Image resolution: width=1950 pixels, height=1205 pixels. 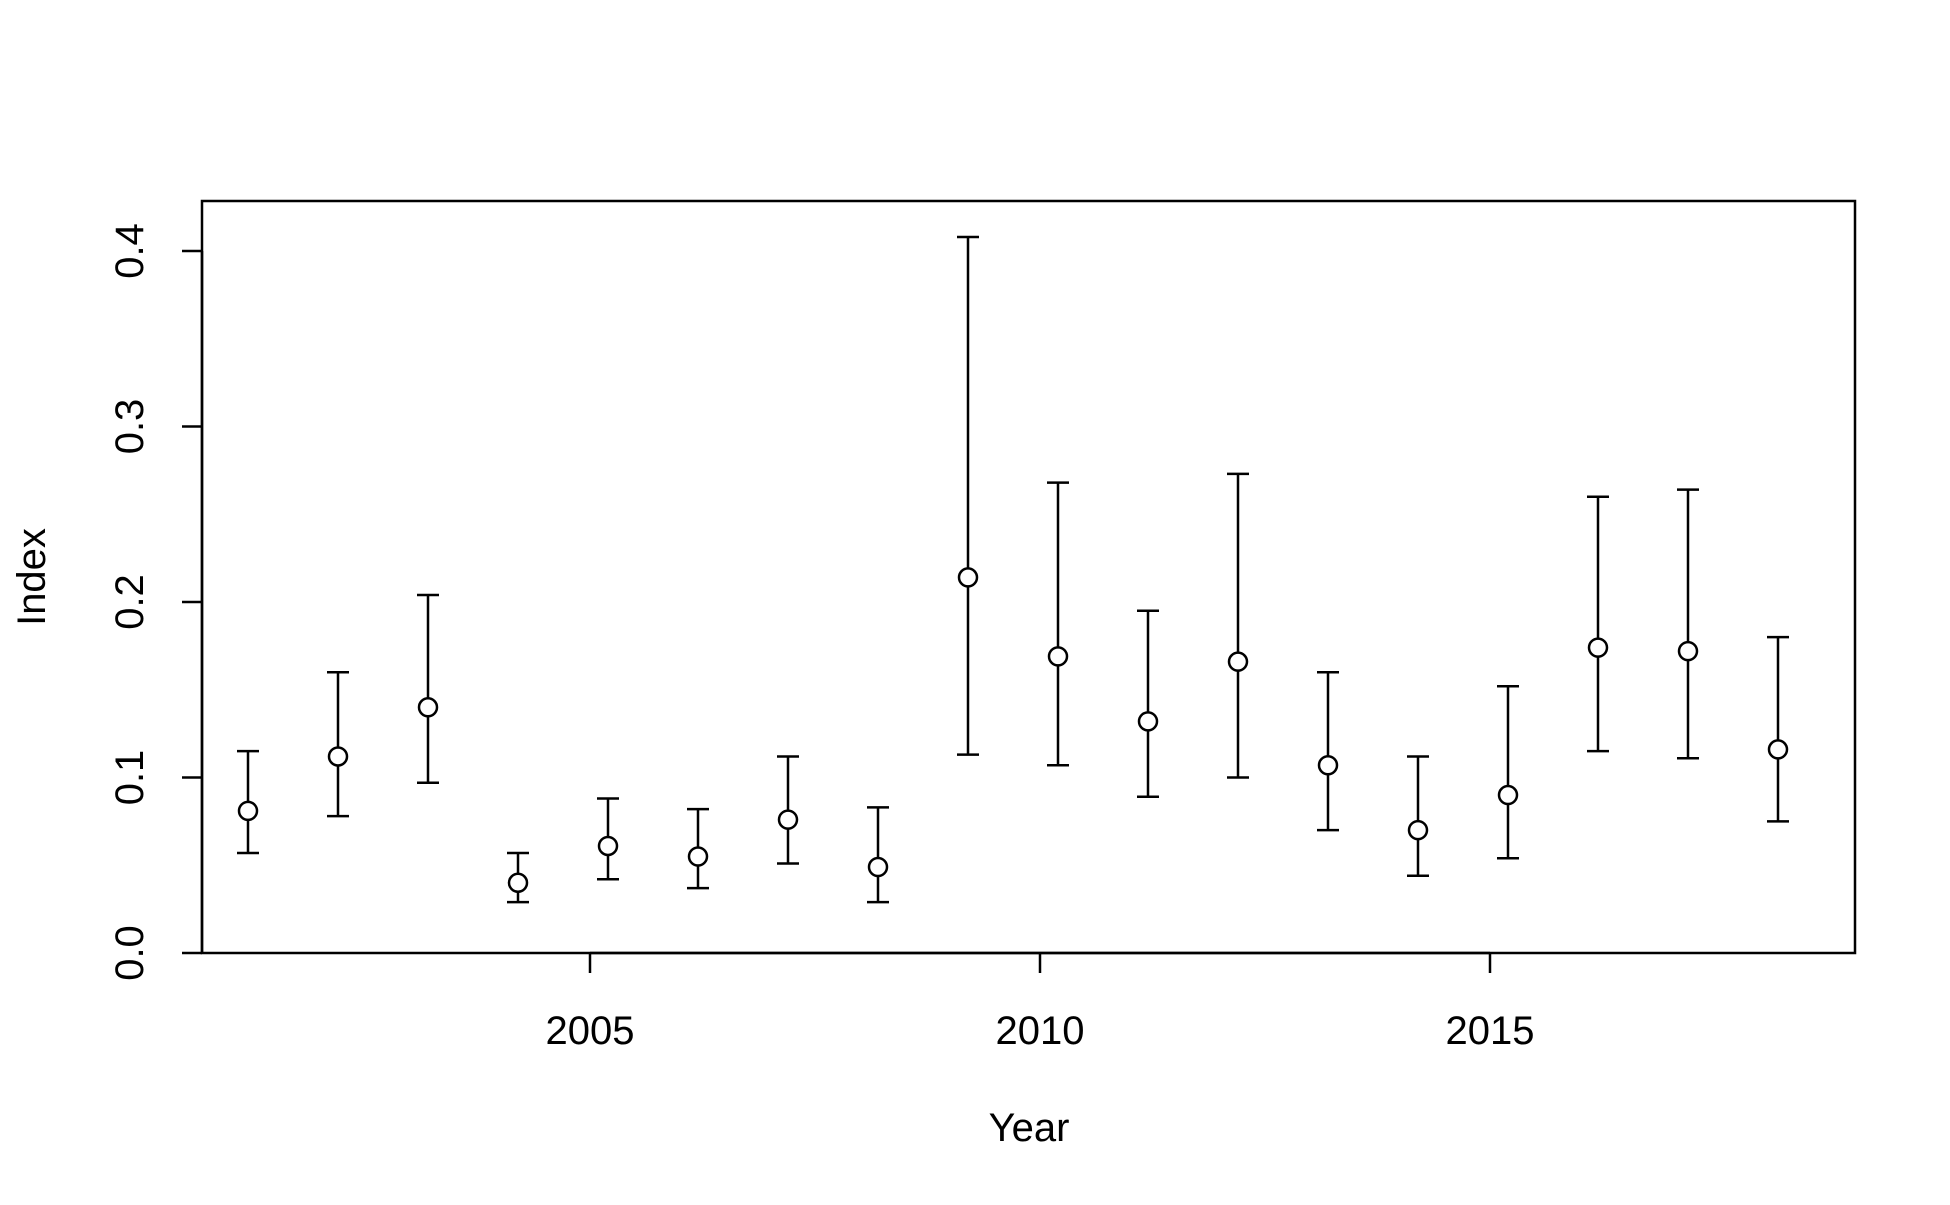 What do you see at coordinates (130, 251) in the screenshot?
I see `y-tick-label: 0.4` at bounding box center [130, 251].